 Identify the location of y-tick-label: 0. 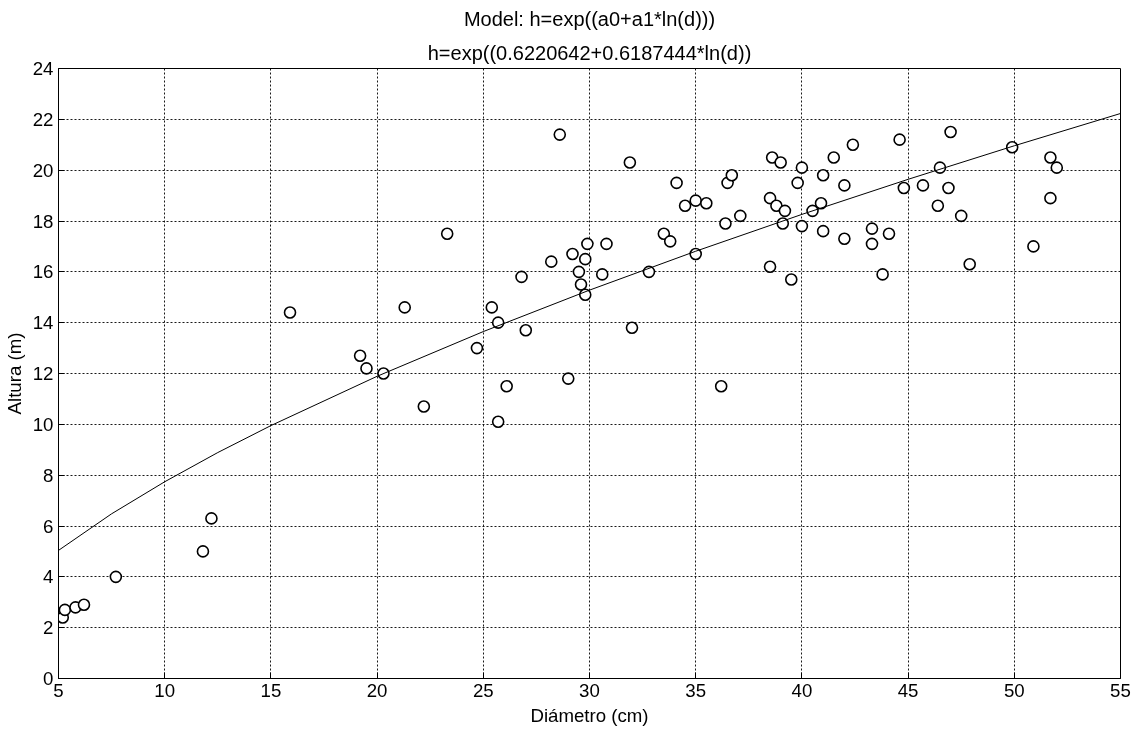
(48, 678).